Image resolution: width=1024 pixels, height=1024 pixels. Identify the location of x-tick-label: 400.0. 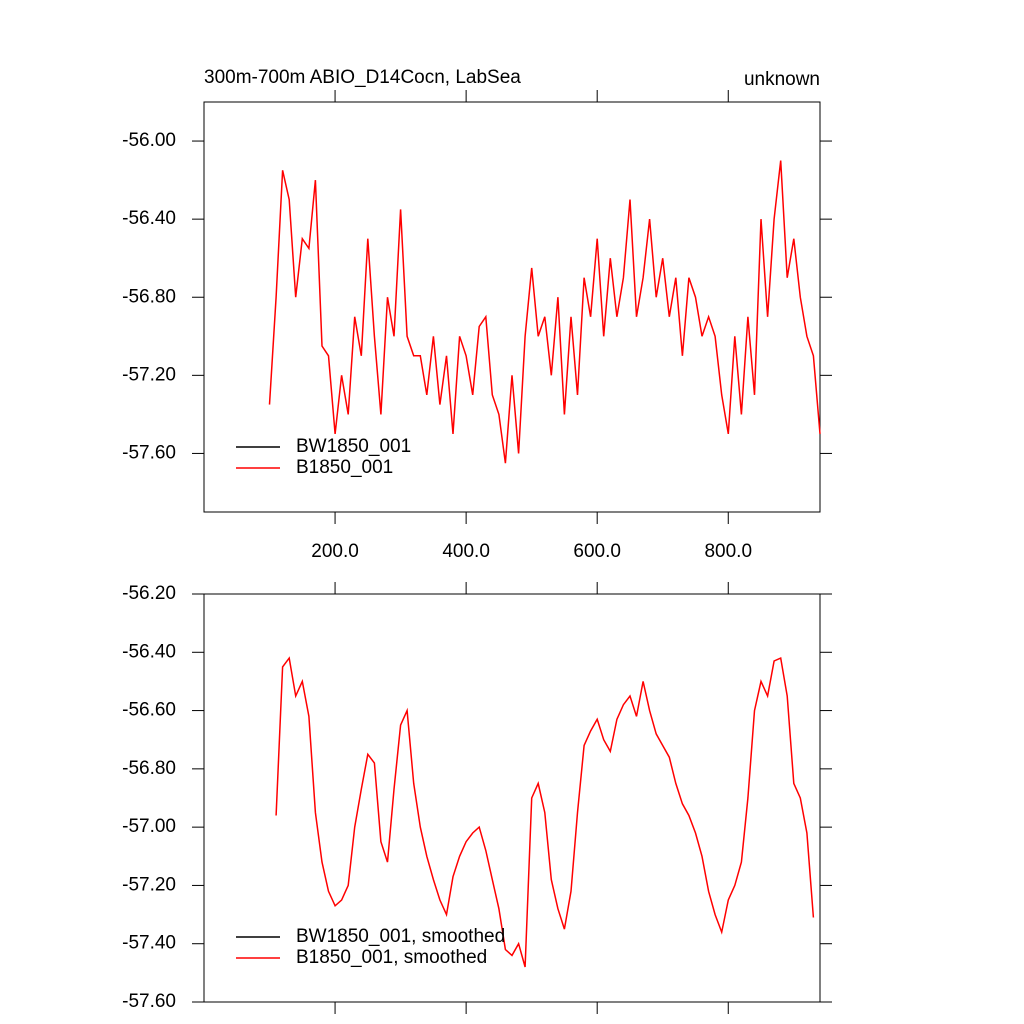
(466, 551).